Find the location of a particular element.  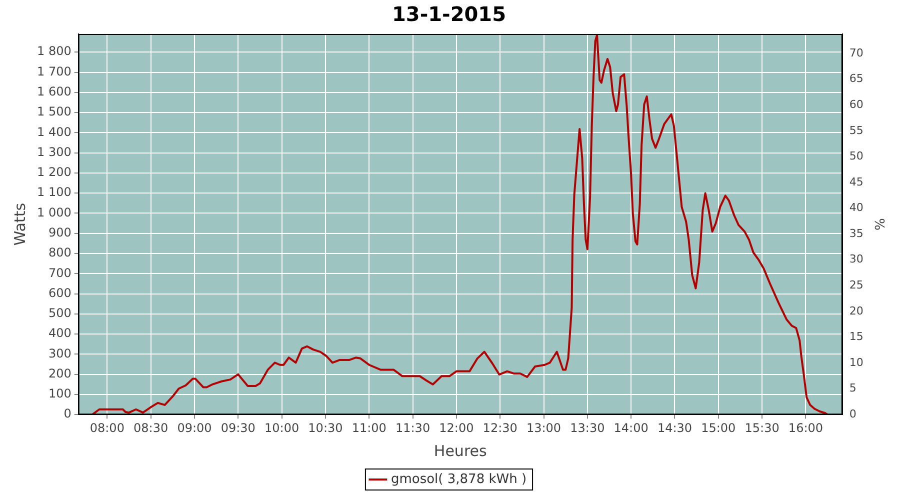

y2-tick-label: 15 is located at coordinates (856, 337).